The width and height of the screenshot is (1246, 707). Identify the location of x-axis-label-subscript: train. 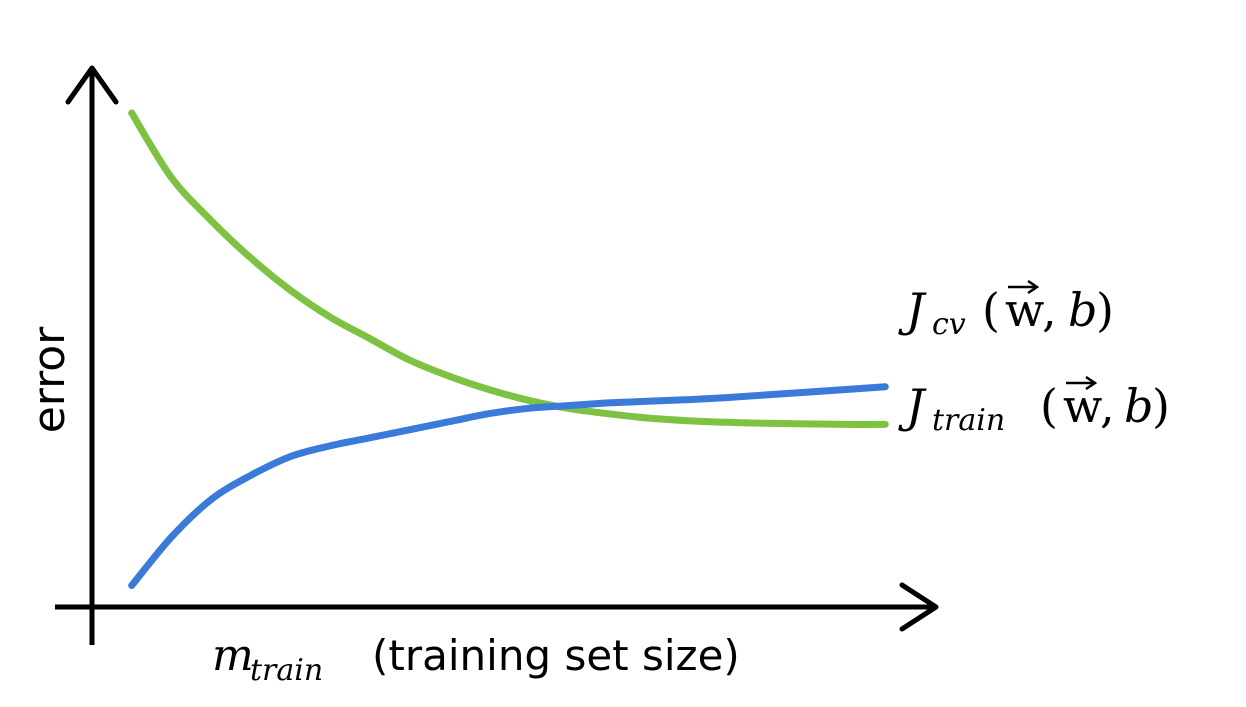
(286, 670).